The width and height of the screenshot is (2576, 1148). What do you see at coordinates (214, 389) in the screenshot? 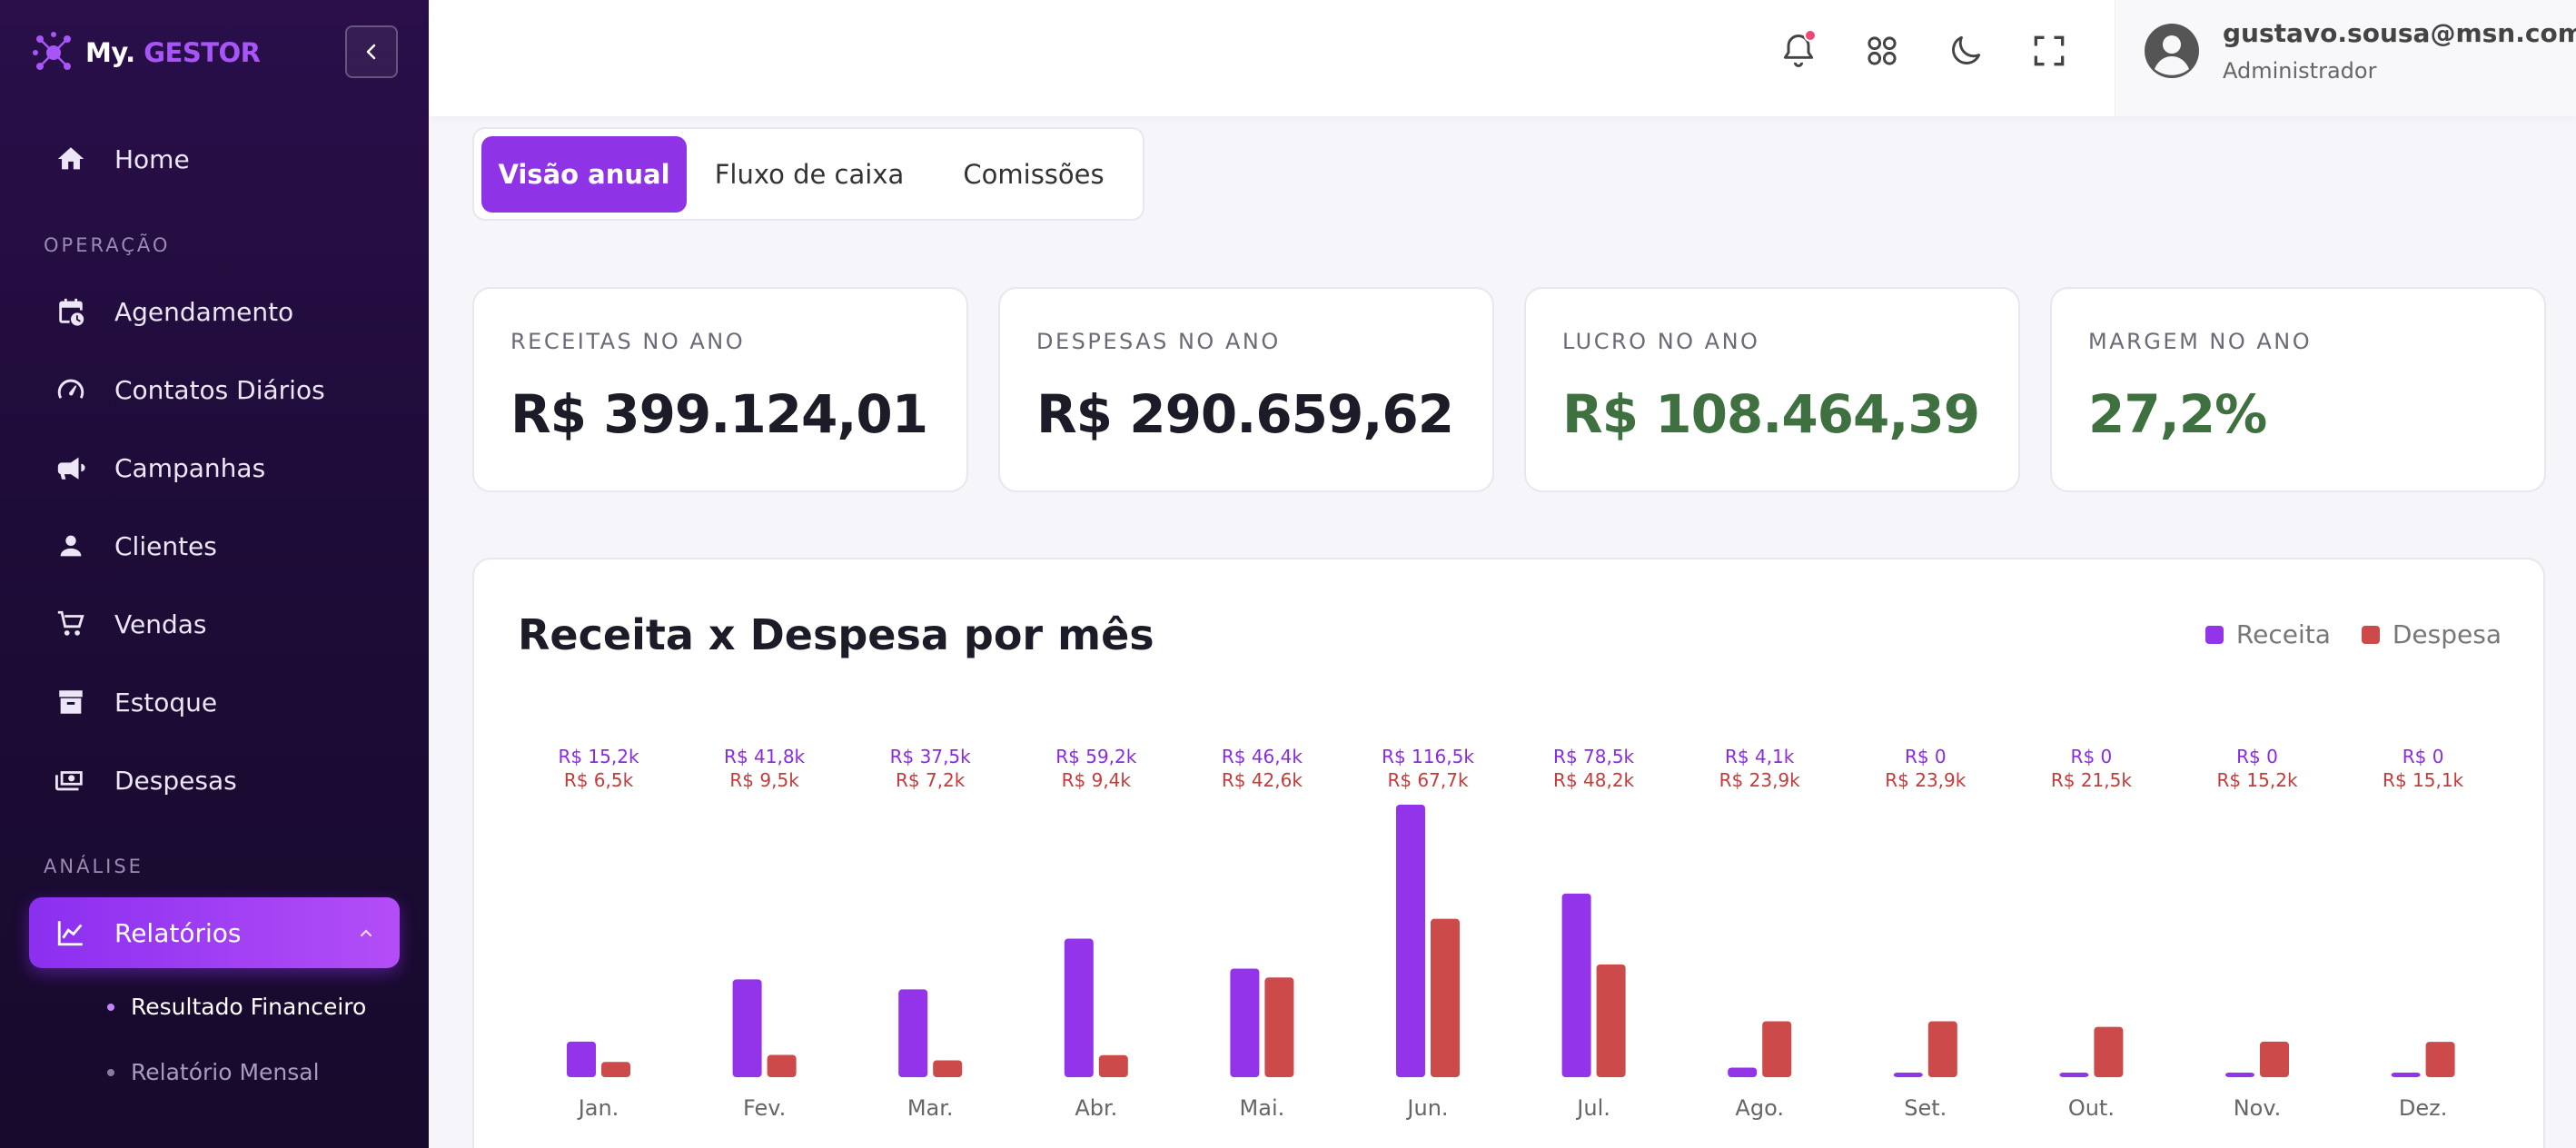
I see `sidebar-item-contatos-diarios: Contatos Diários` at bounding box center [214, 389].